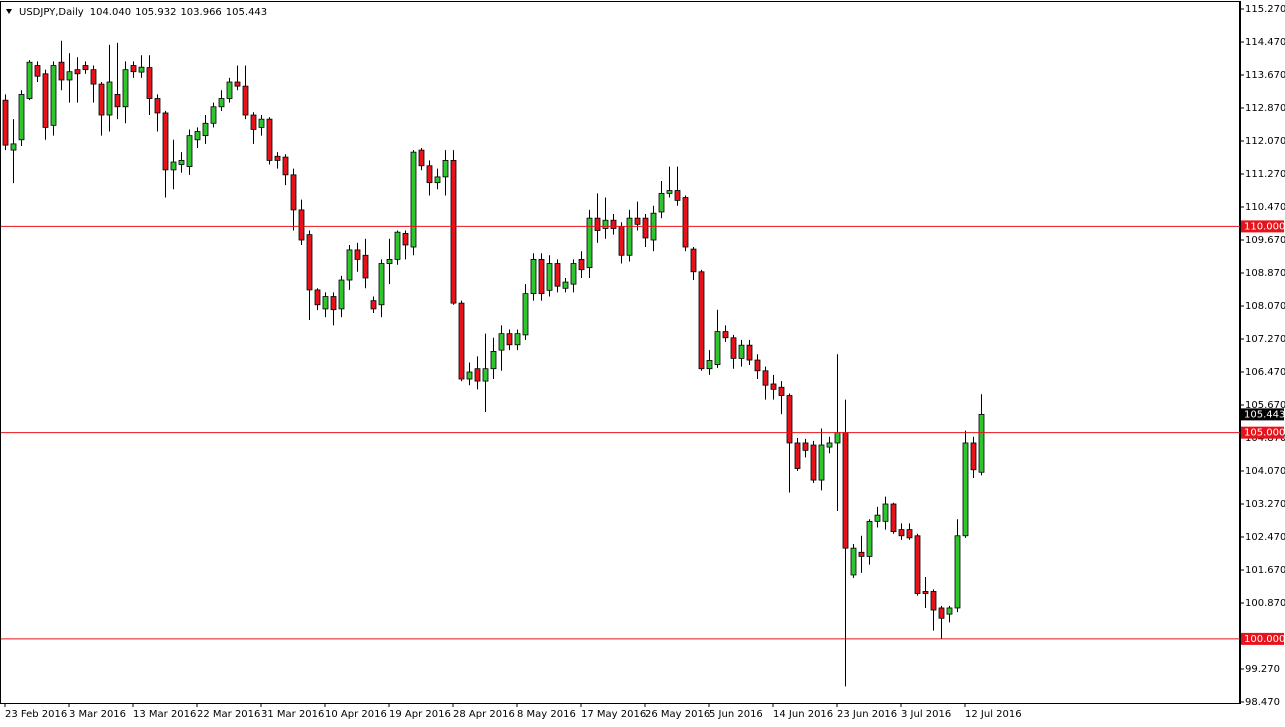 The height and width of the screenshot is (727, 1285). Describe the element at coordinates (36, 714) in the screenshot. I see `x-tick-label: 23 Feb 2016` at that location.